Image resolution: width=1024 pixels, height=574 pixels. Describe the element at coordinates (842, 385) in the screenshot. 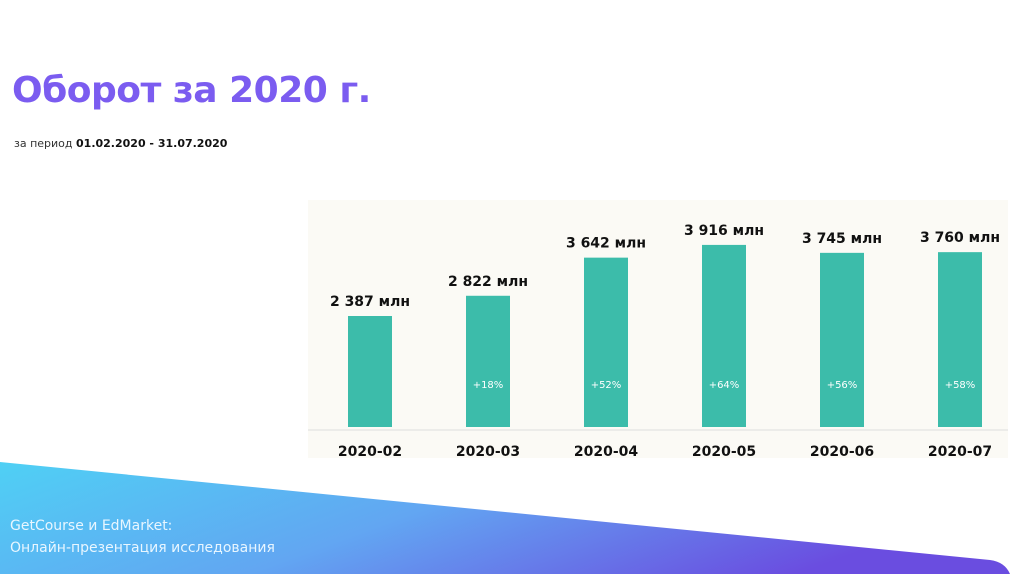

I see `growth-label: +56%` at that location.